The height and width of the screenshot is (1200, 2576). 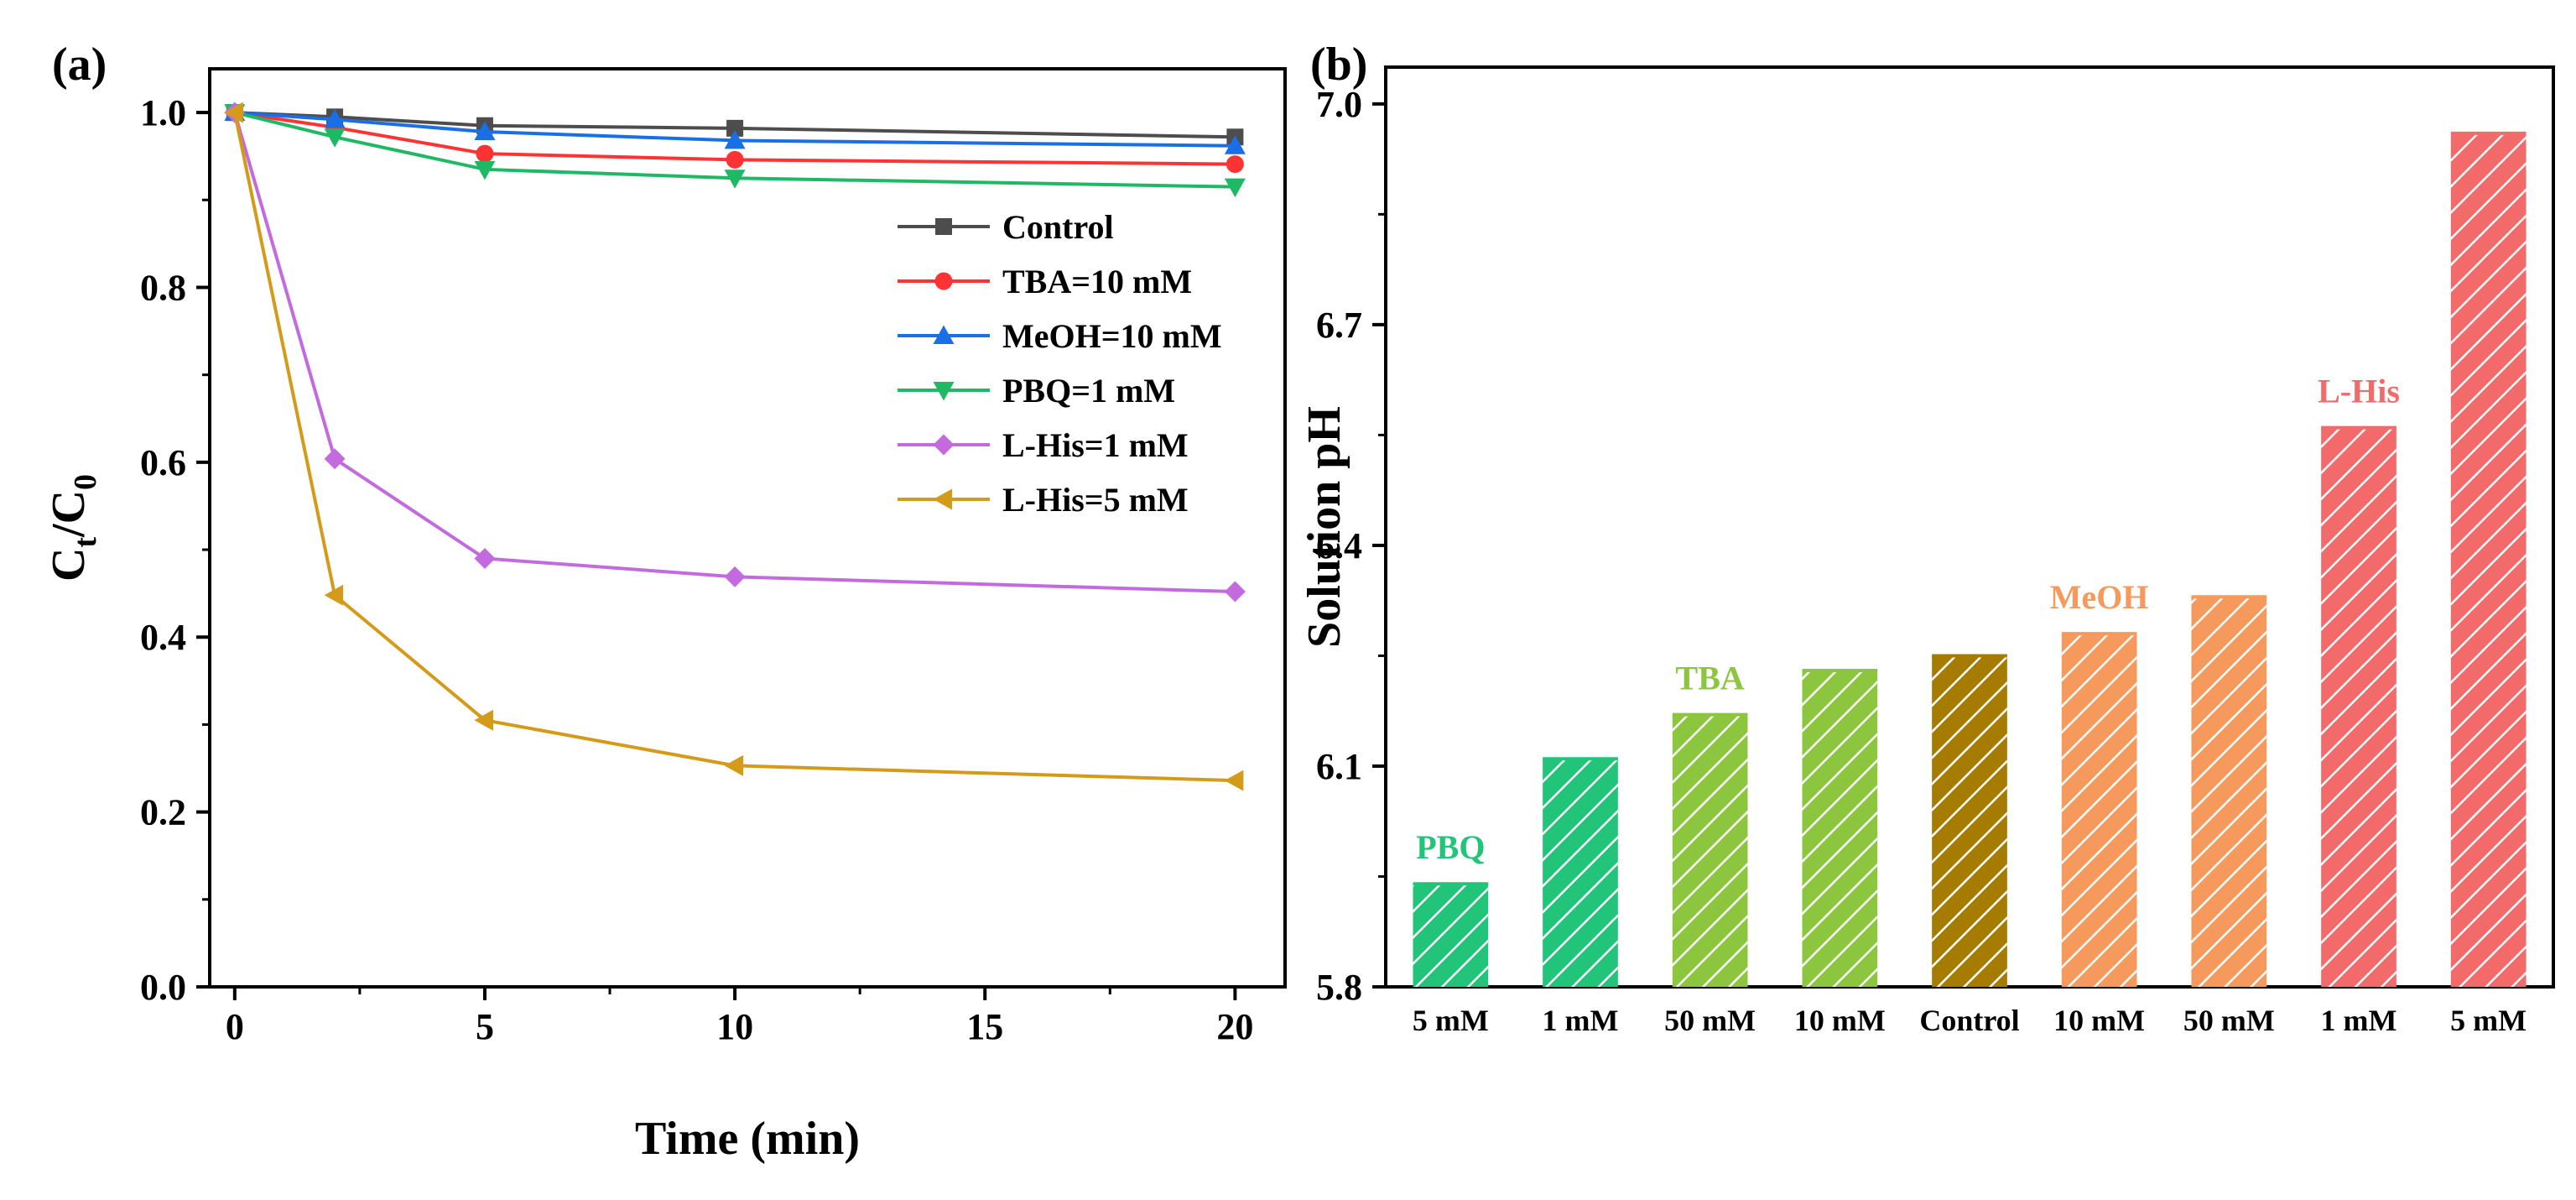 I want to click on legend-label: L-His=1 mM, so click(x=1095, y=445).